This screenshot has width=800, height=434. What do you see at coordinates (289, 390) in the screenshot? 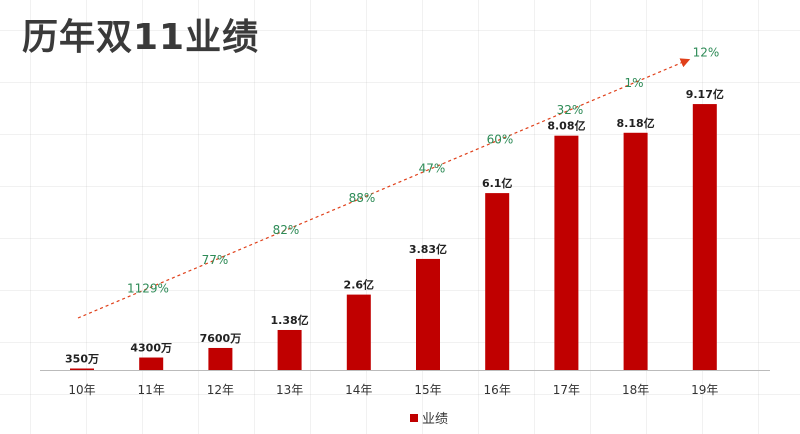
I see `x-tick-label: 13年` at bounding box center [289, 390].